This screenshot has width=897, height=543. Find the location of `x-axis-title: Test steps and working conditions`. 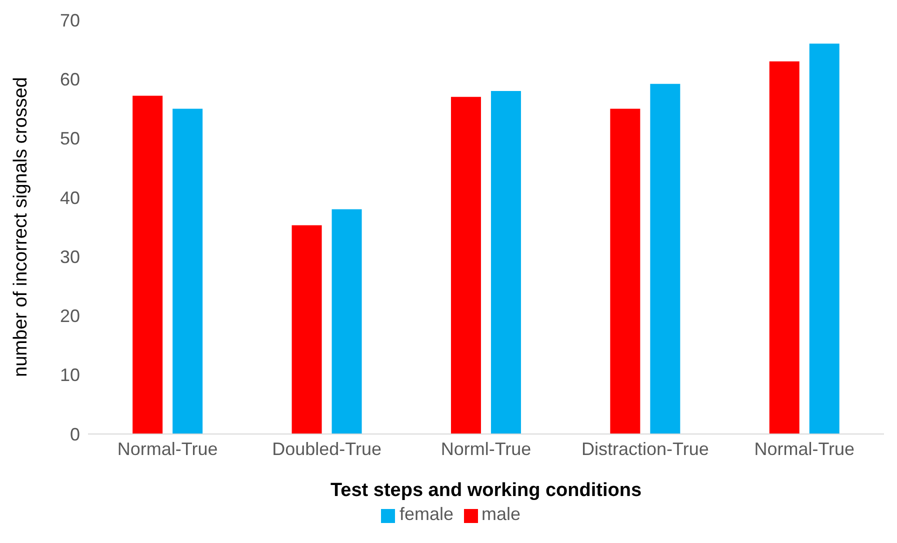

x-axis-title: Test steps and working conditions is located at coordinates (486, 490).